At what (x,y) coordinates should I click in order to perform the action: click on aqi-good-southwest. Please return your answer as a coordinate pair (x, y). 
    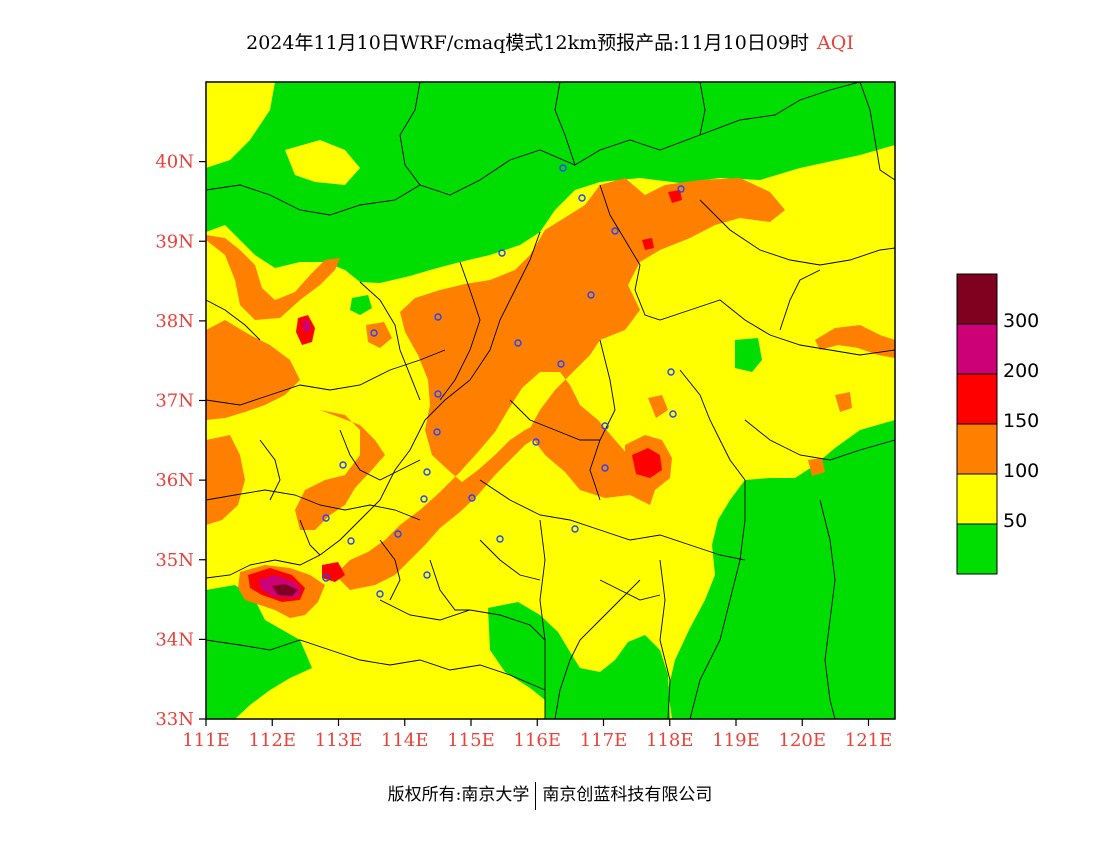
    Looking at the image, I should click on (259, 652).